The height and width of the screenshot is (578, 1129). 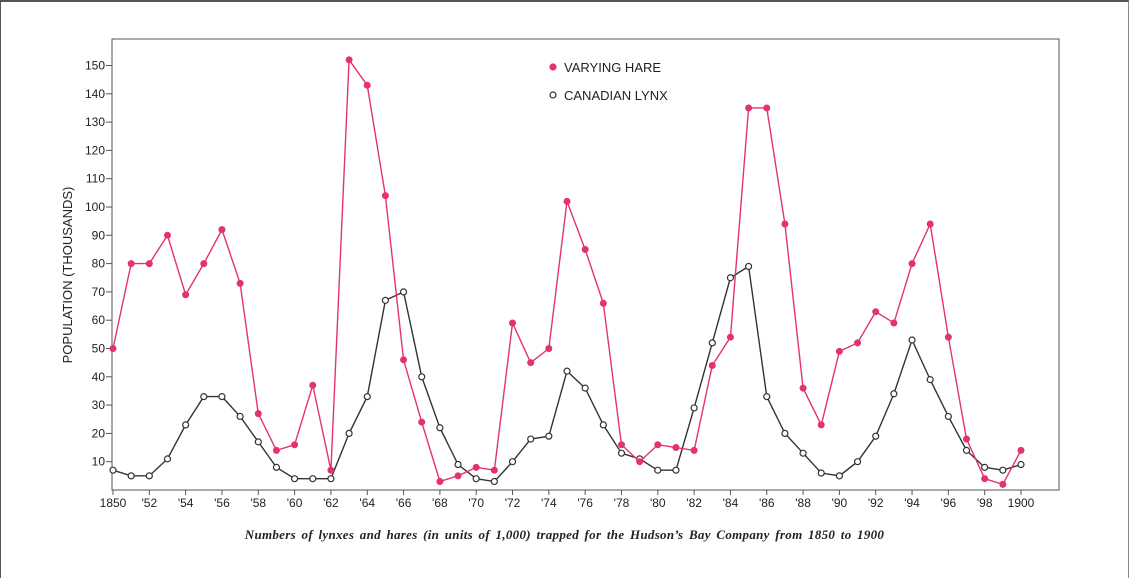 What do you see at coordinates (99, 320) in the screenshot?
I see `y-tick-label: 60` at bounding box center [99, 320].